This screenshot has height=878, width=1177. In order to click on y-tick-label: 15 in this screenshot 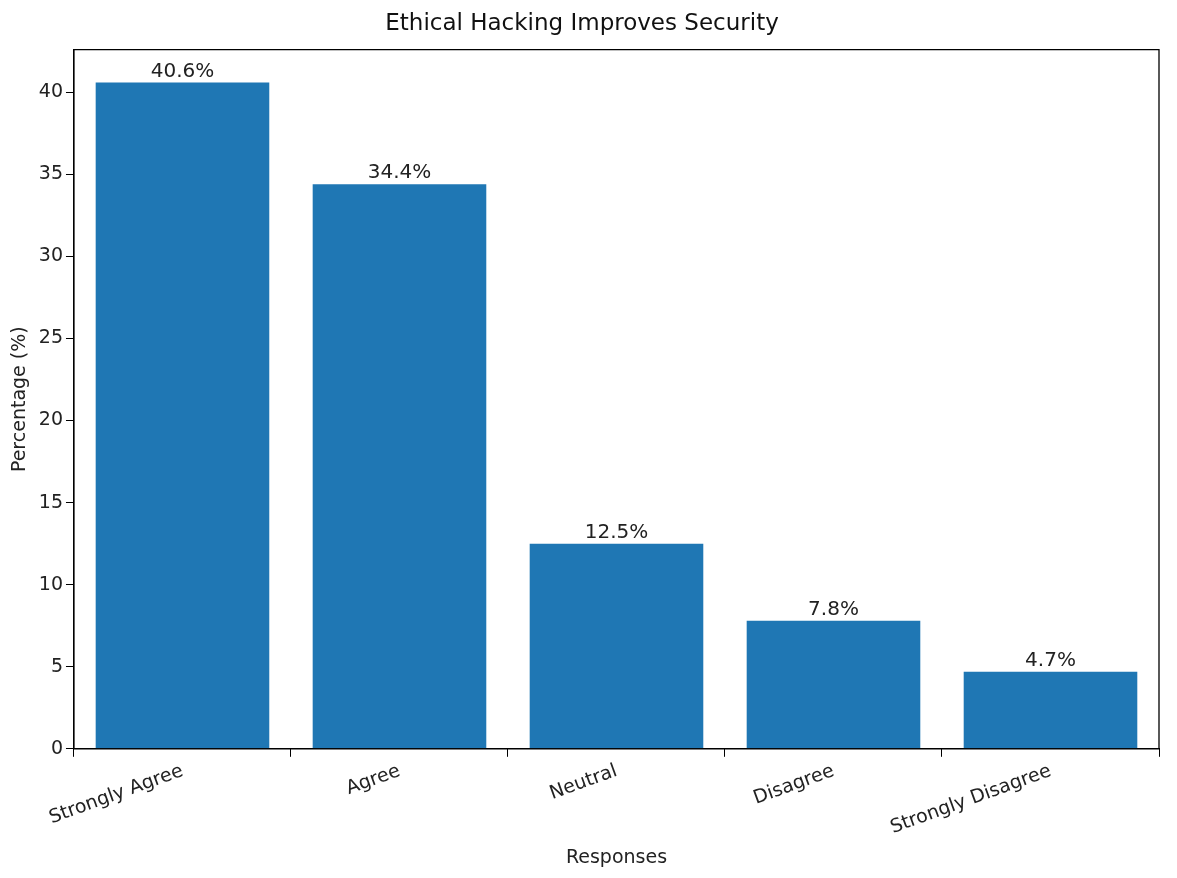, I will do `click(50, 500)`.